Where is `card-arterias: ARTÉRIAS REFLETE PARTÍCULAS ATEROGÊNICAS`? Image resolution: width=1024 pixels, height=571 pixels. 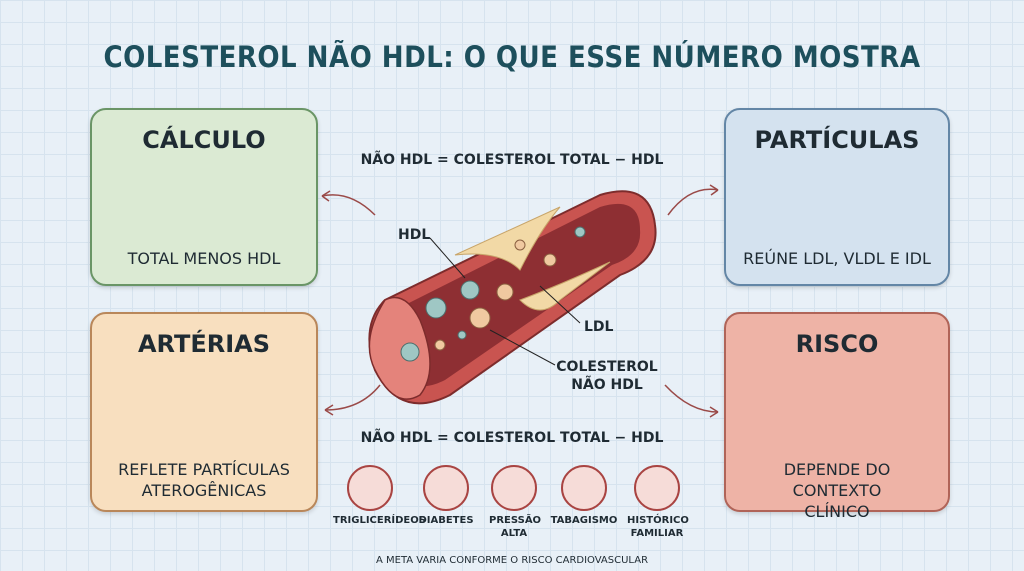 card-arterias: ARTÉRIAS REFLETE PARTÍCULAS ATEROGÊNICAS is located at coordinates (204, 412).